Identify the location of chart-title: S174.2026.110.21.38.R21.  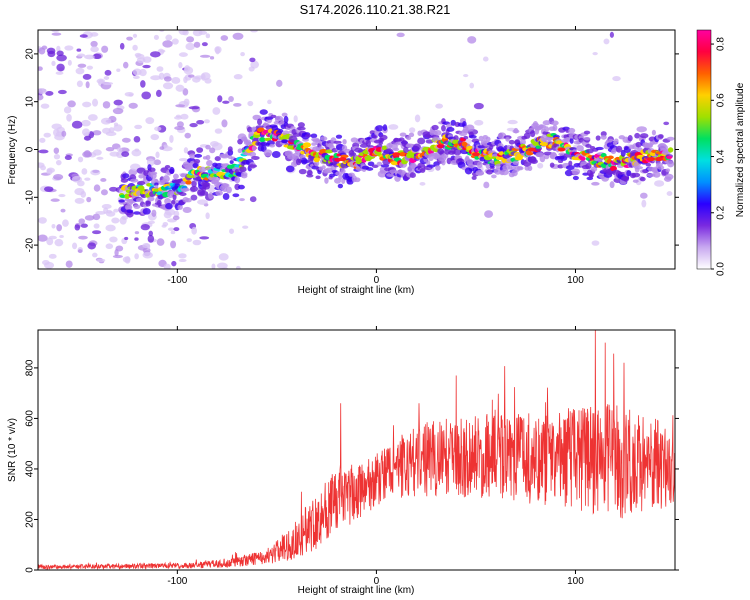
(375, 9).